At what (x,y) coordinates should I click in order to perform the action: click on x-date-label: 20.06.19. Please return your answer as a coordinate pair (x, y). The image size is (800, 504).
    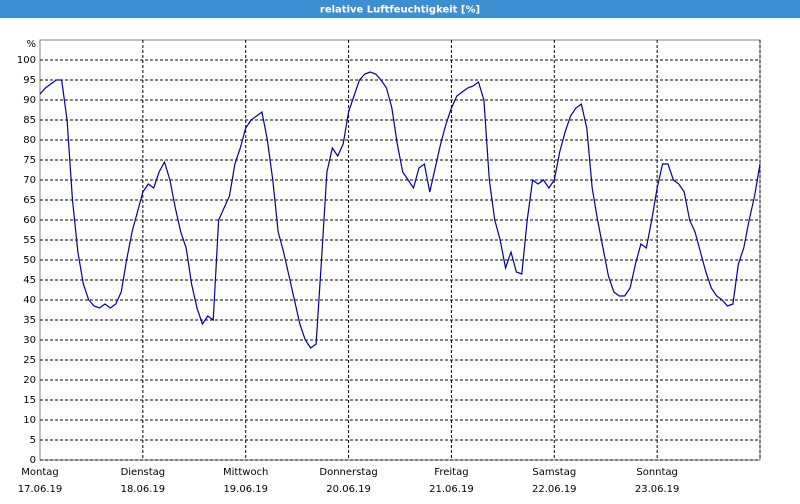
    Looking at the image, I should click on (348, 489).